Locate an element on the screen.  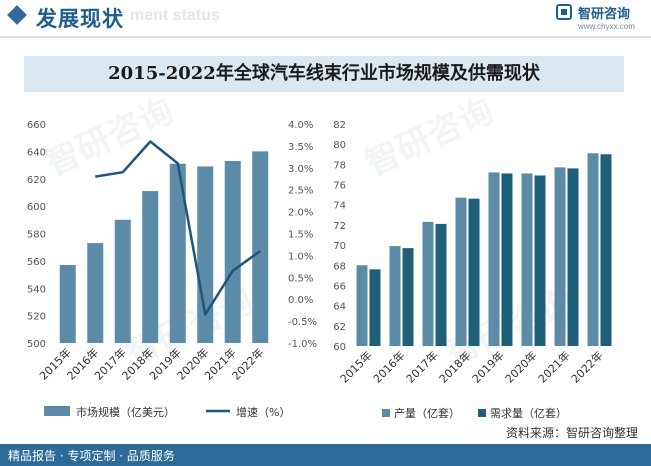
y-tick-label: 82 is located at coordinates (339, 125).